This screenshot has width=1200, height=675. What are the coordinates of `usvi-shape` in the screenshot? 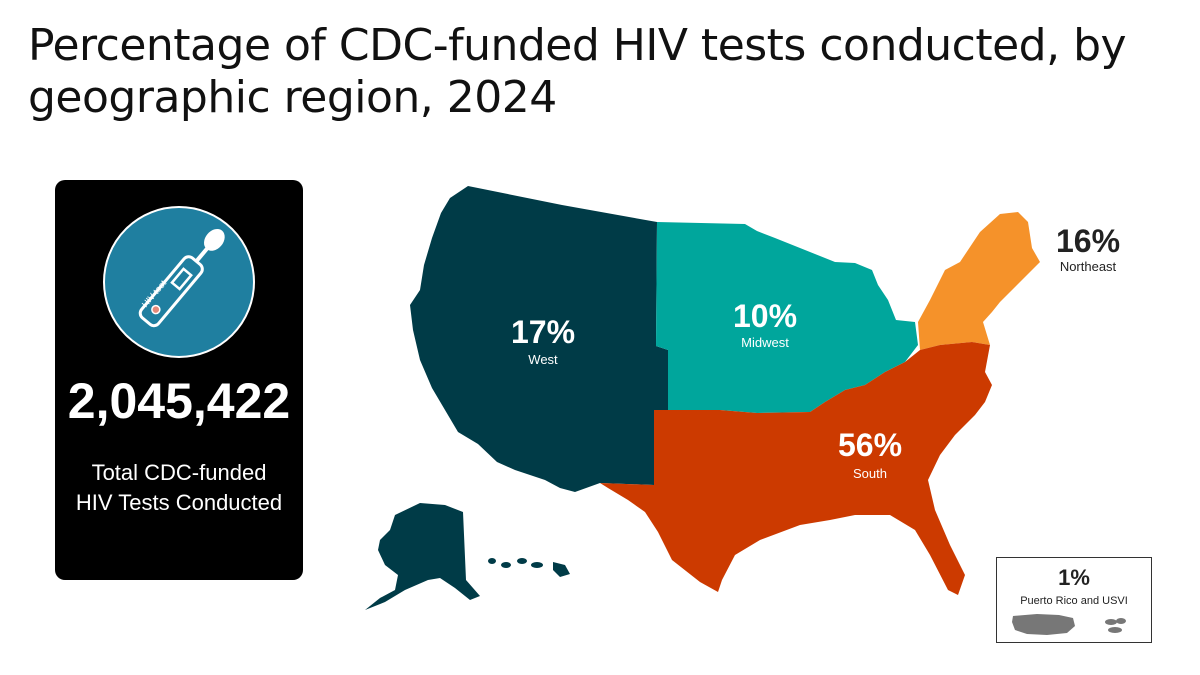 It's located at (1115, 625).